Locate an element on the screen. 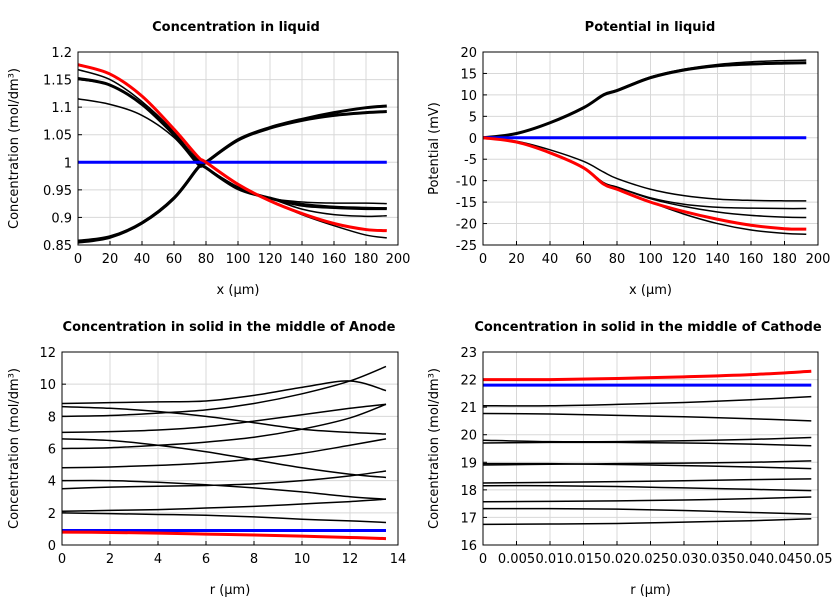 Image resolution: width=840 pixels, height=604 pixels. x-tick-label: 200 is located at coordinates (818, 259).